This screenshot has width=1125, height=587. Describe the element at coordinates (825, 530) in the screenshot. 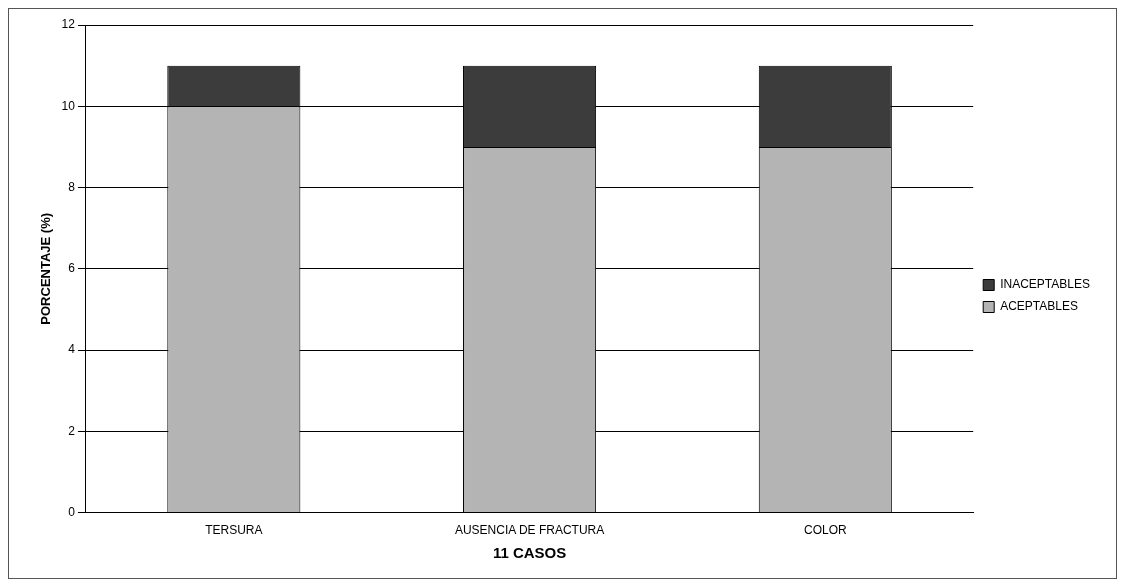

I see `x-tick-label: COLOR` at that location.